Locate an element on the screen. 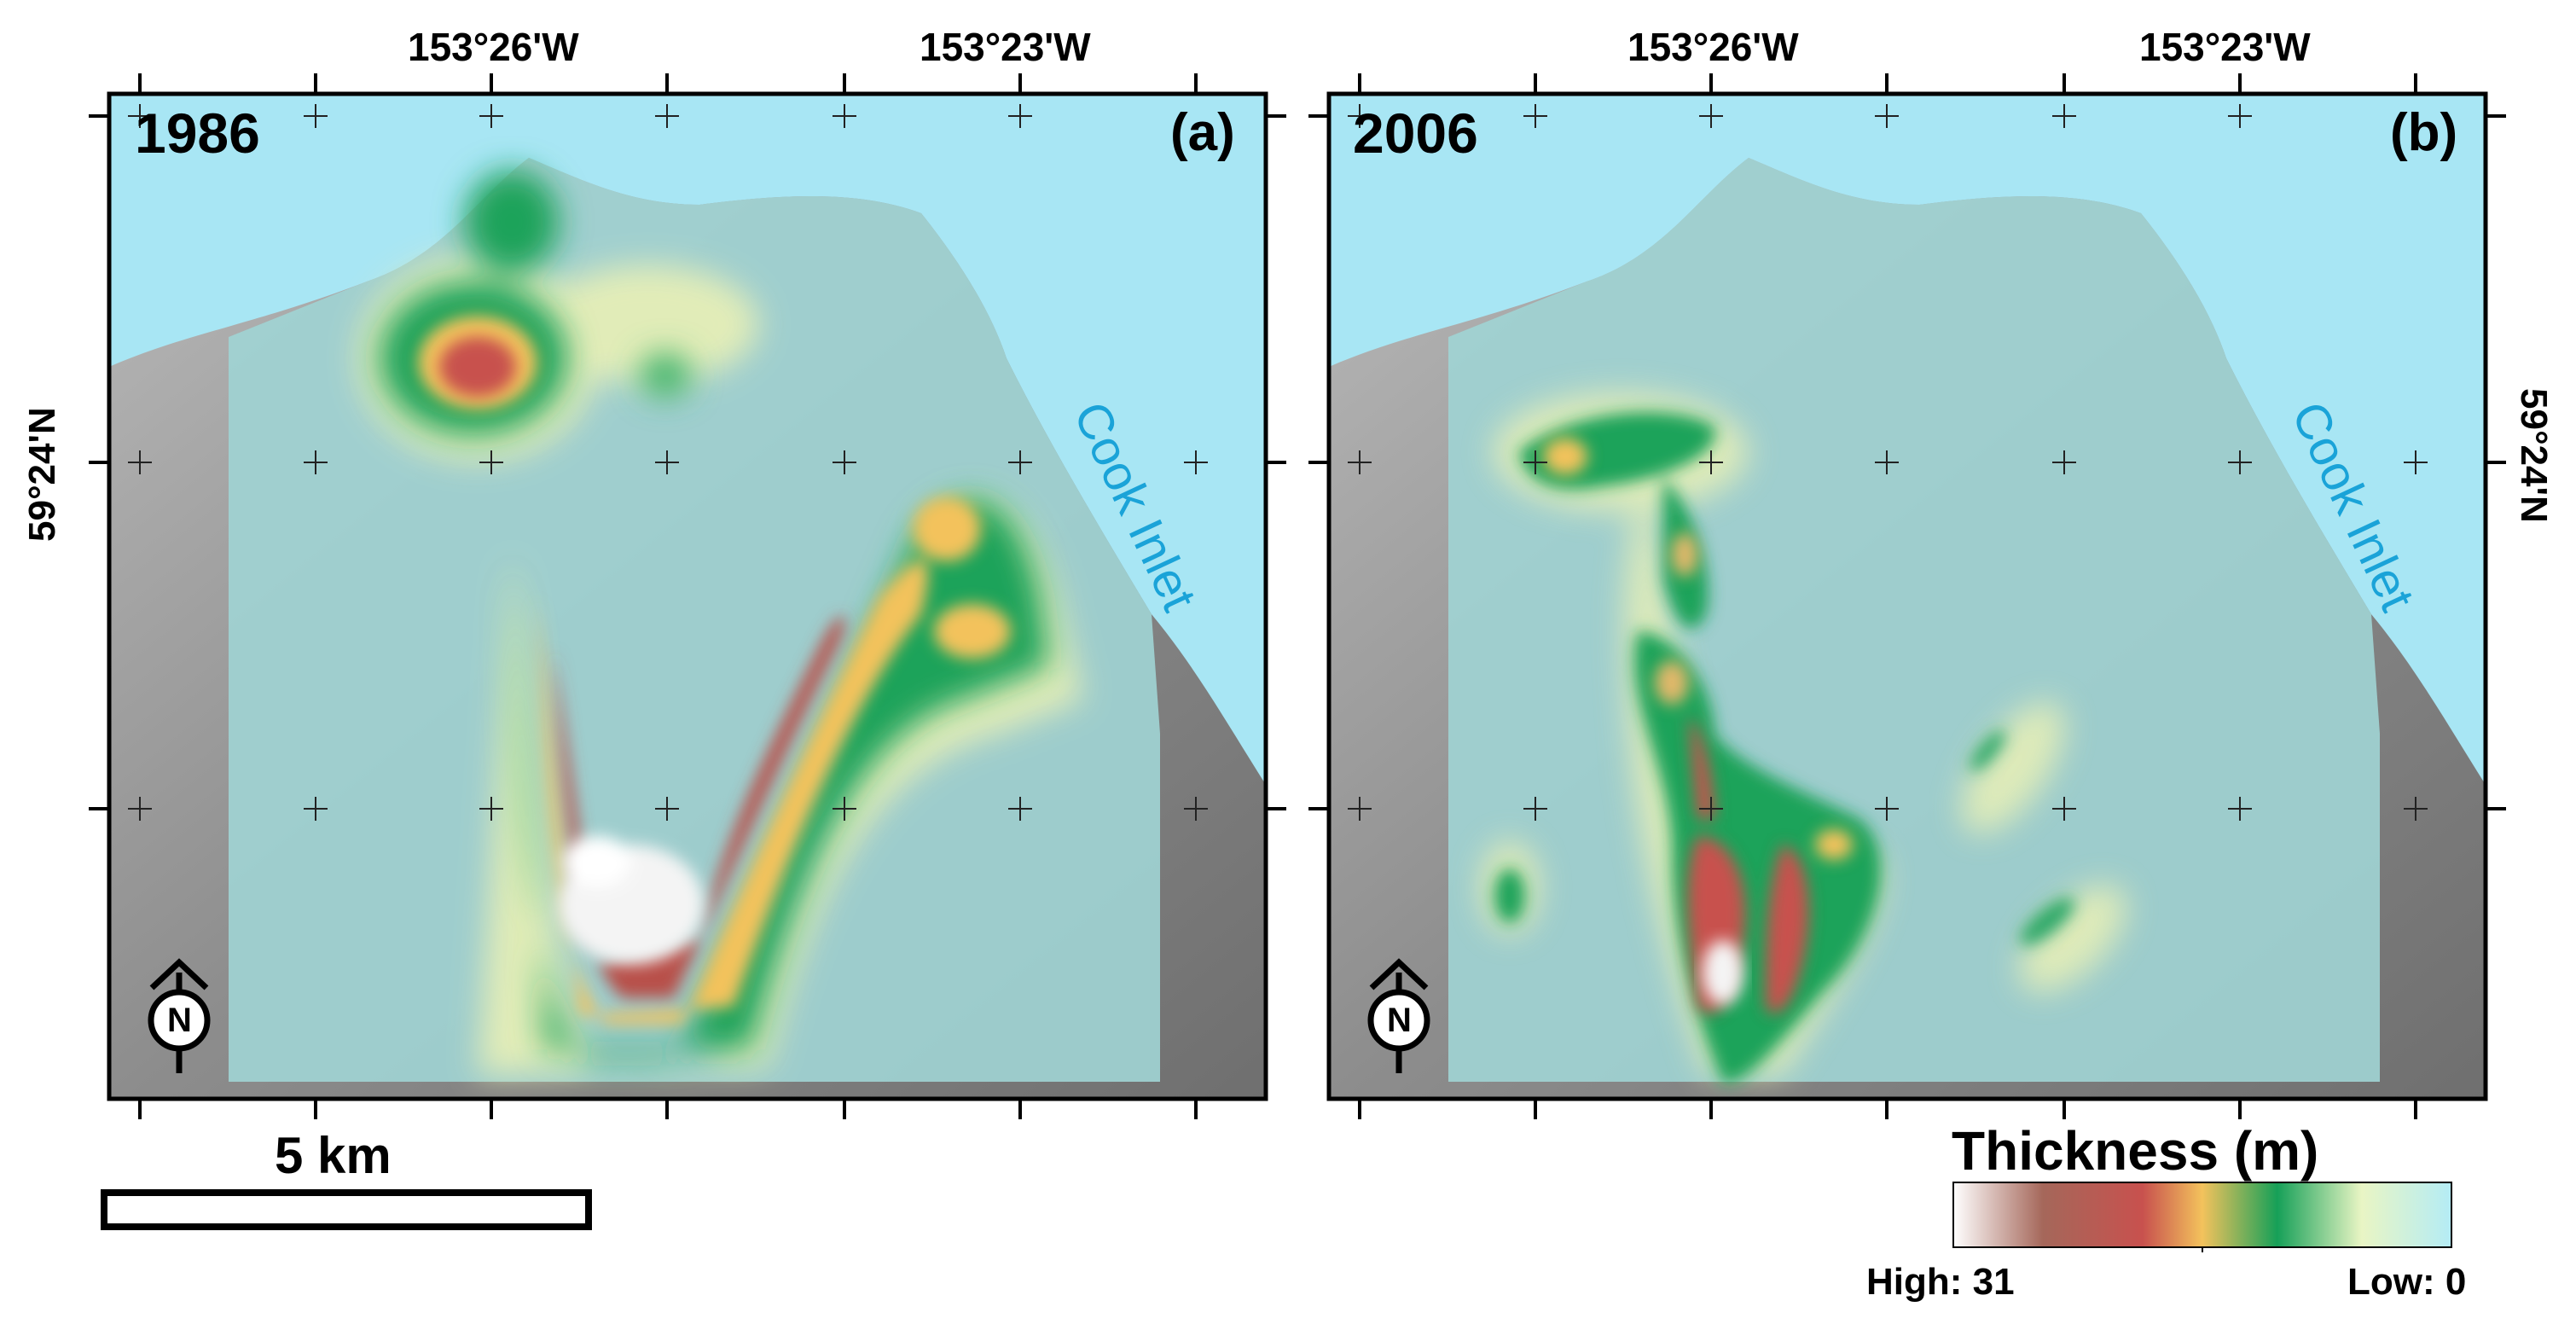 Image resolution: width=2576 pixels, height=1330 pixels. legend-ramp is located at coordinates (2202, 1215).